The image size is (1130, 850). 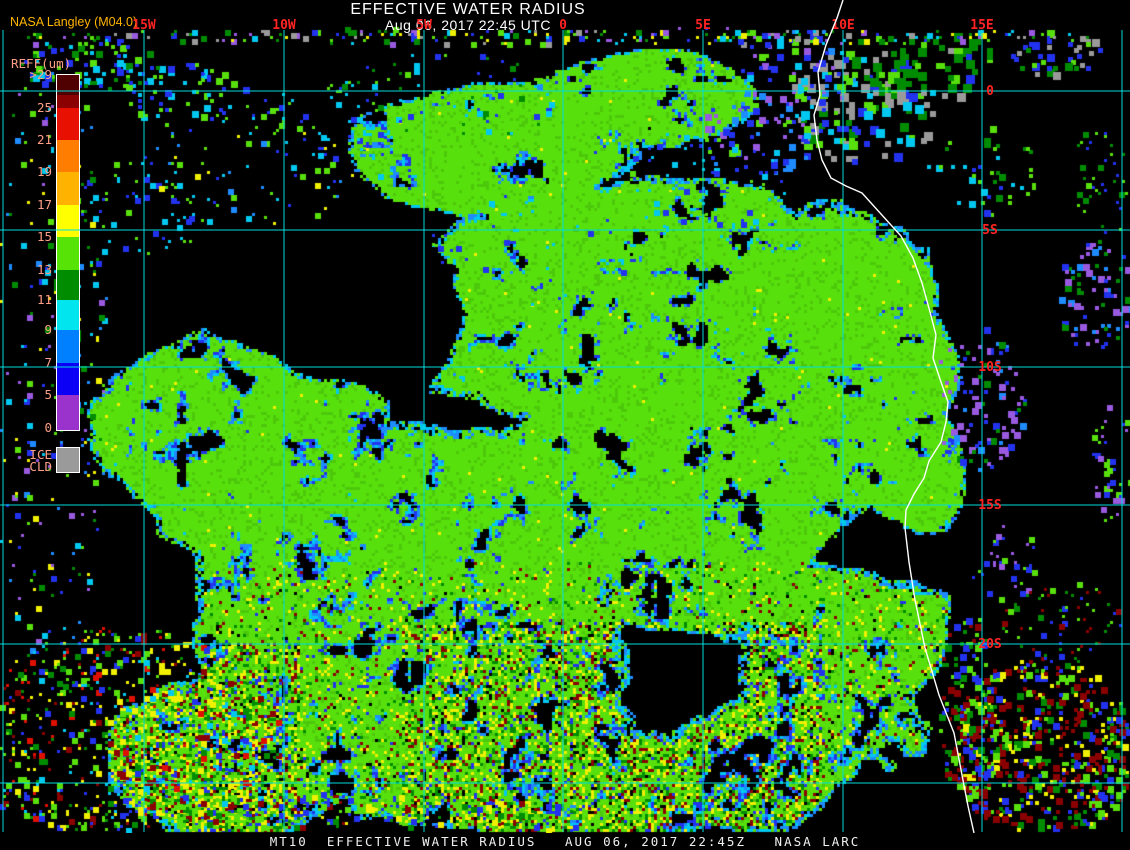 I want to click on colorbar-tick-label: 11, so click(x=44, y=299).